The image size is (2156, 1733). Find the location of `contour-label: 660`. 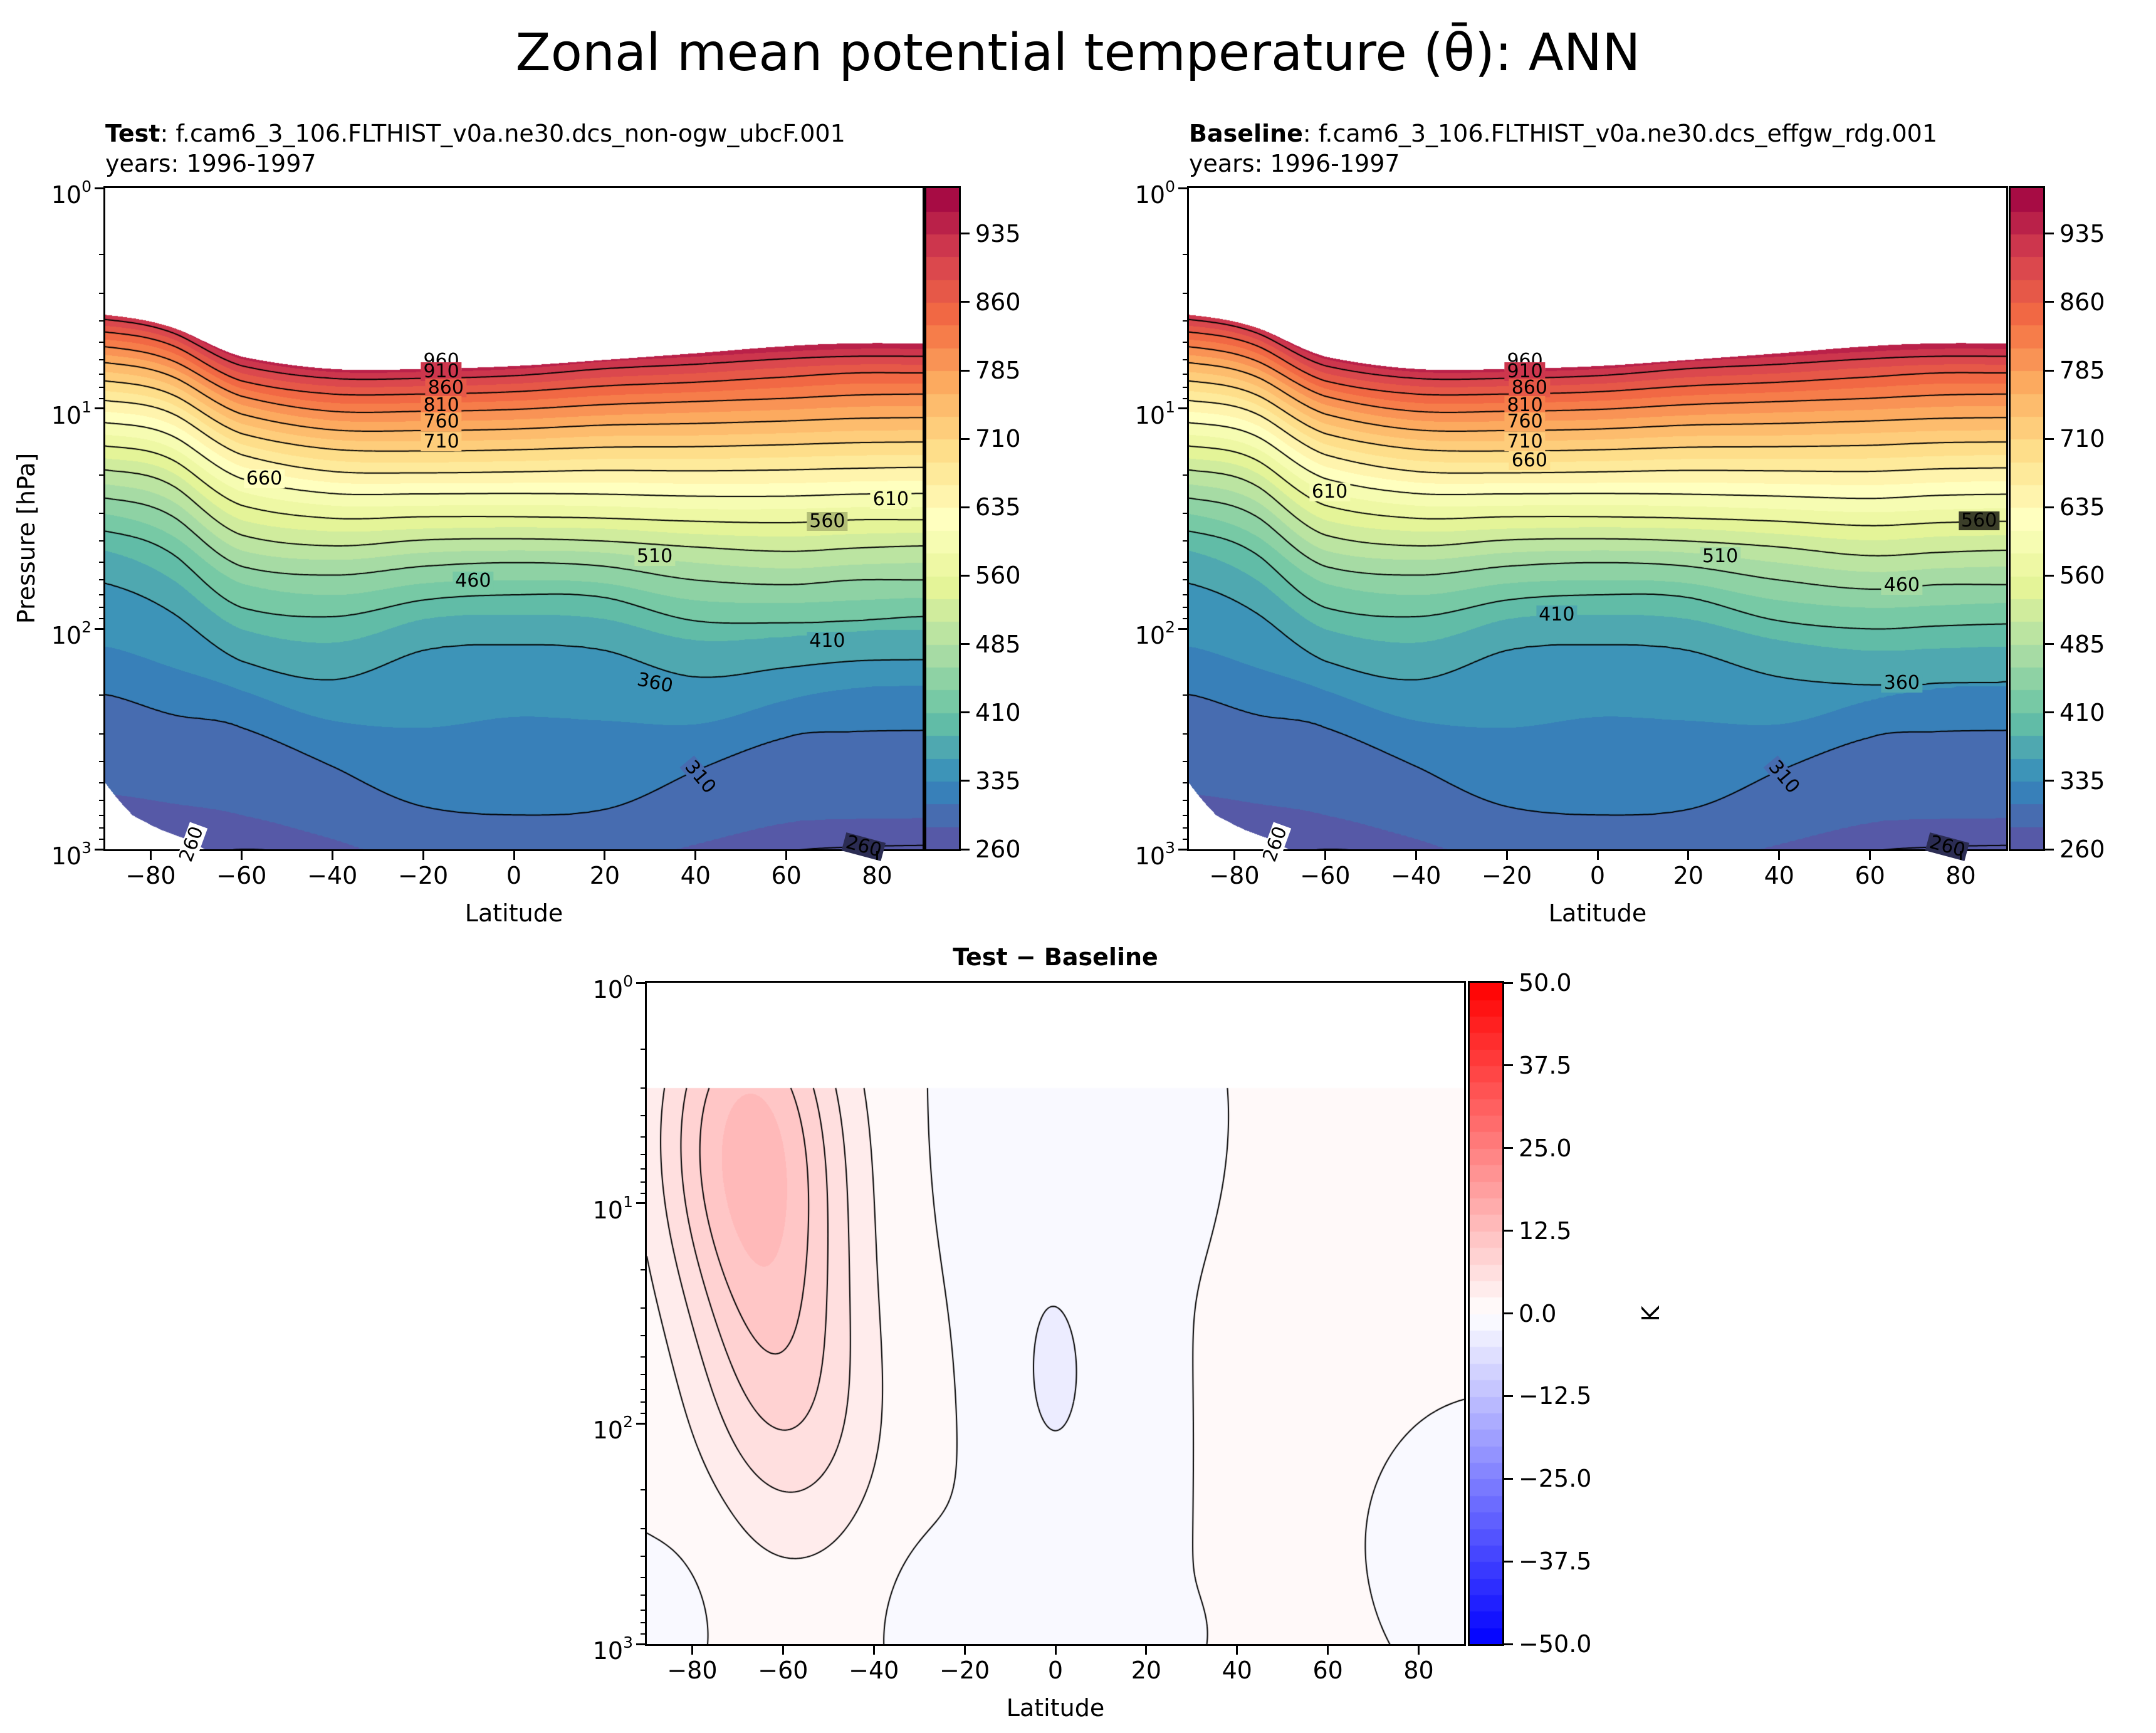

contour-label: 660 is located at coordinates (264, 479).